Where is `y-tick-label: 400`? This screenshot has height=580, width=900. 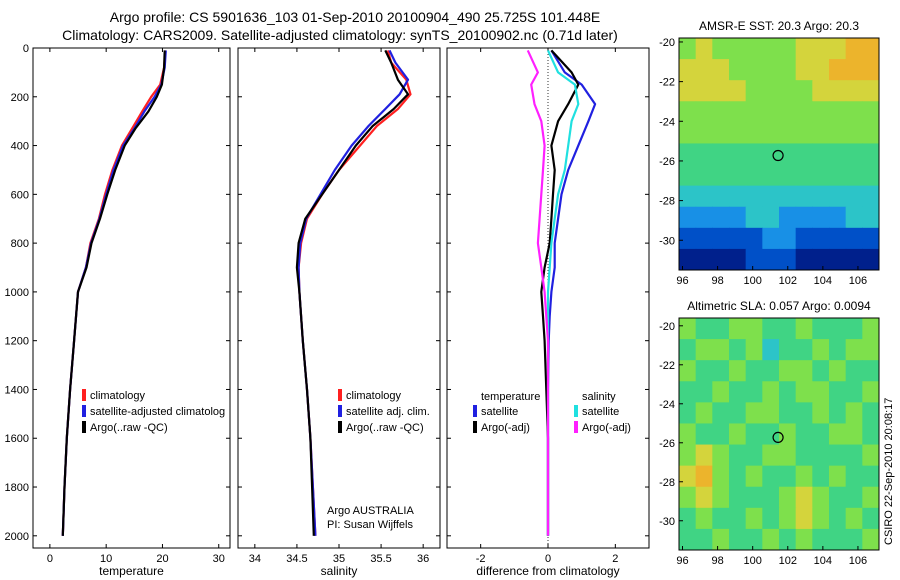
y-tick-label: 400 is located at coordinates (20, 147).